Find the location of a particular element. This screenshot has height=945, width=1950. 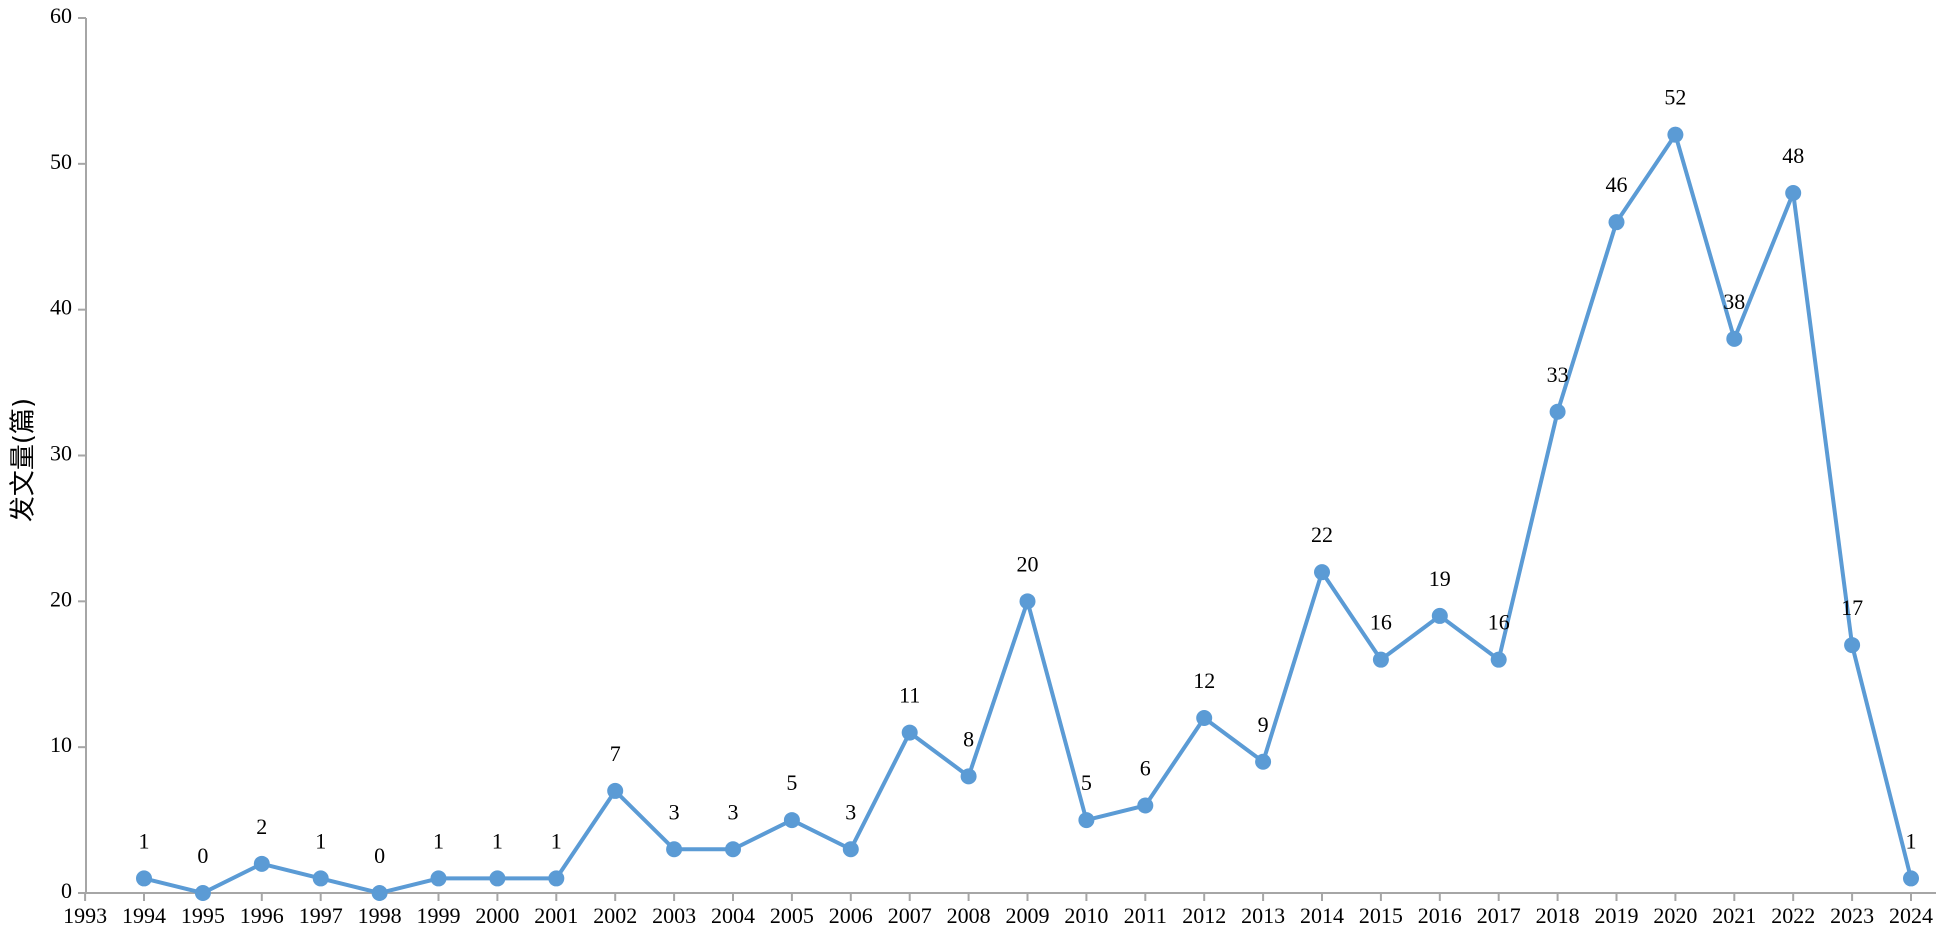

y-tick-label: 10 is located at coordinates (61, 744).